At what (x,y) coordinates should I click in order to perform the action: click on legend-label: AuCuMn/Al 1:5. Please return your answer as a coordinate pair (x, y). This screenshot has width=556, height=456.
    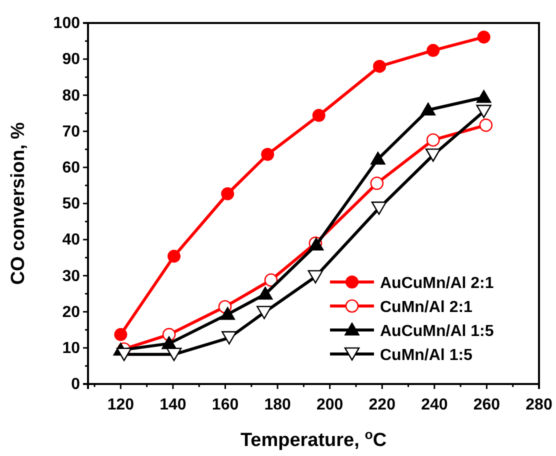
    Looking at the image, I should click on (437, 331).